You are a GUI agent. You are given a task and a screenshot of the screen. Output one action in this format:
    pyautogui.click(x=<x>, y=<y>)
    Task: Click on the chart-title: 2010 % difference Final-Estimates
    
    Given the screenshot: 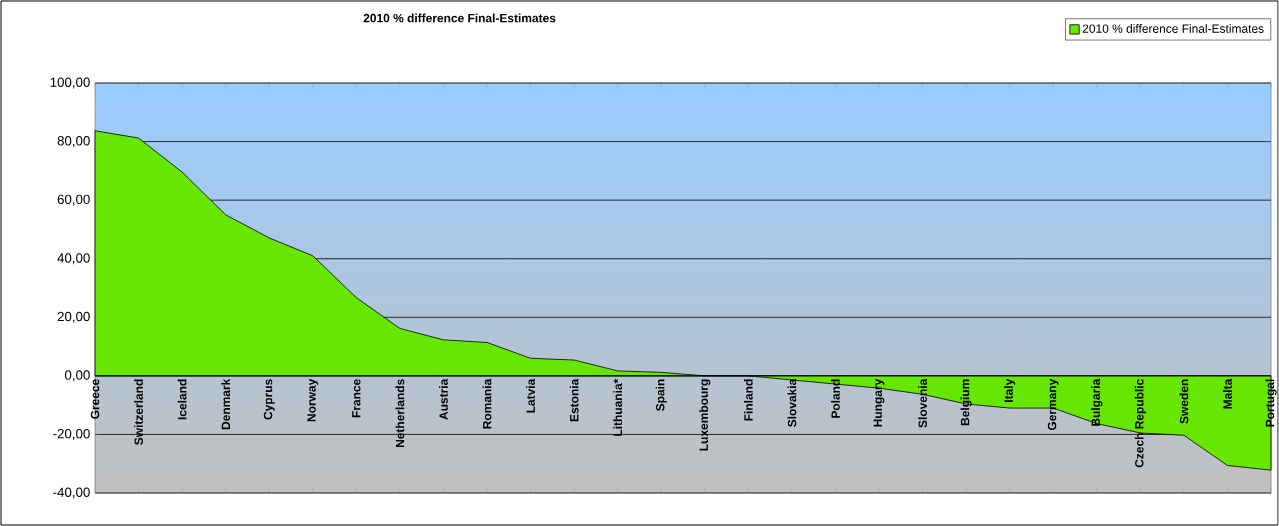 What is the action you would take?
    pyautogui.click(x=459, y=18)
    